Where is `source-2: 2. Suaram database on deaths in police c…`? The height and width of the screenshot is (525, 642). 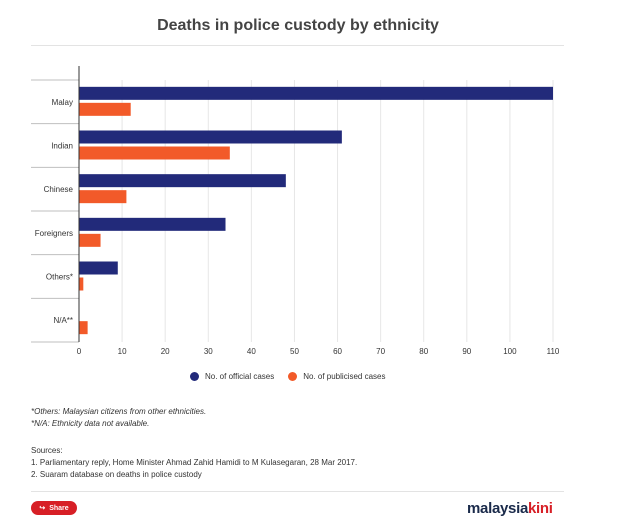 source-2: 2. Suaram database on deaths in police c… is located at coordinates (116, 474).